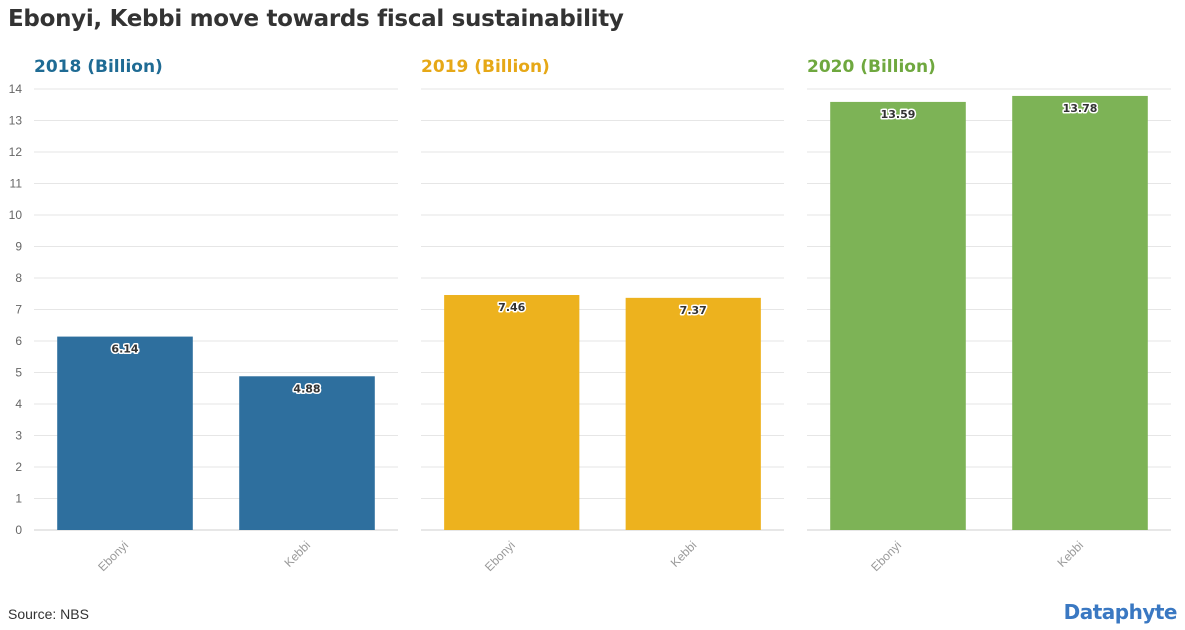  I want to click on brand-logo: Dataphyte, so click(1120, 612).